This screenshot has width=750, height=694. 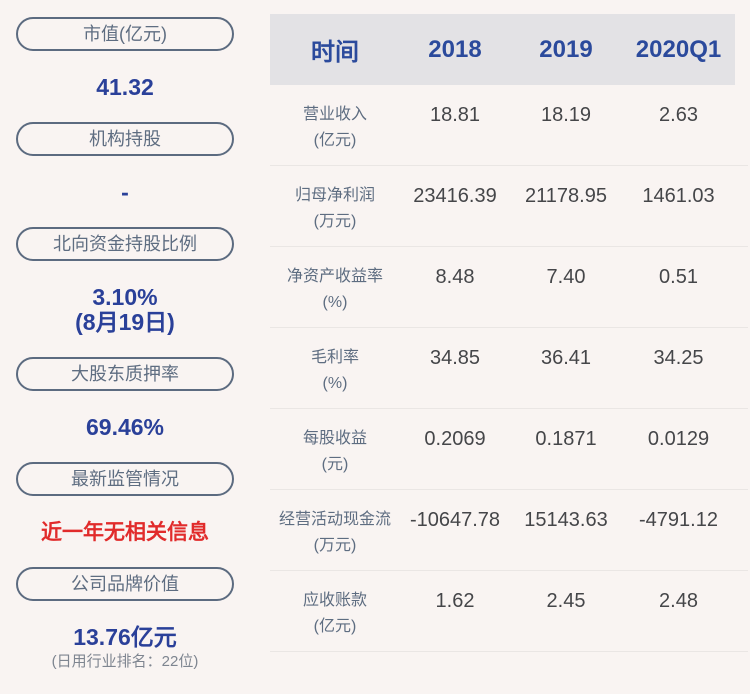 I want to click on table-row-operating-cash-flow: 经营活动现金流 (万元) -10647.78 15143.63 -4791.12, so click(x=509, y=530).